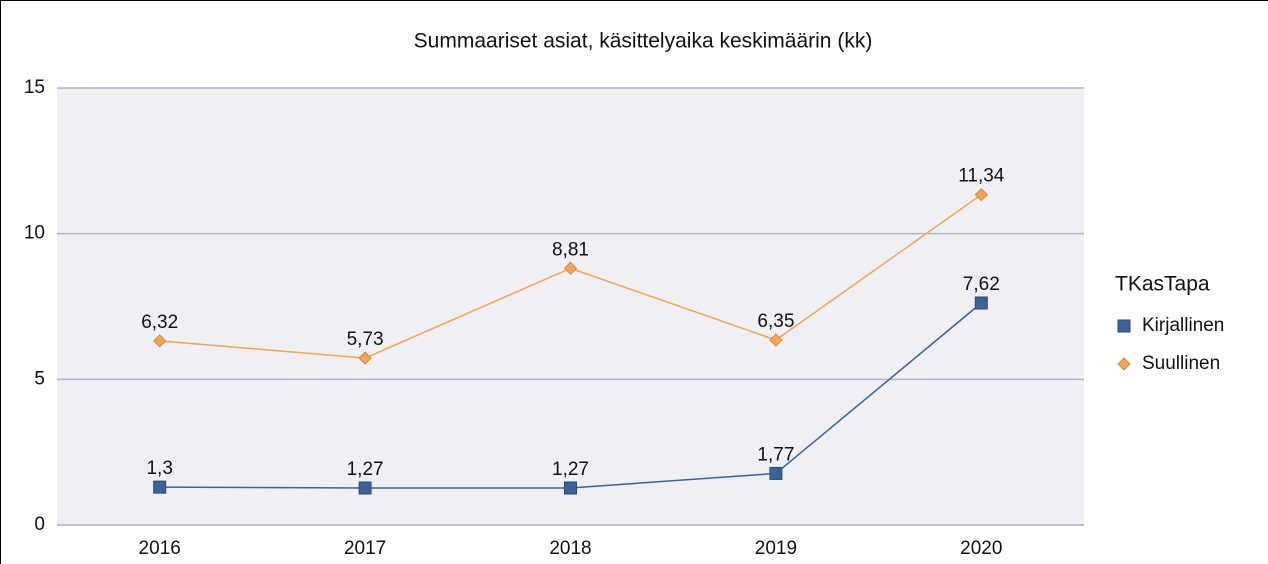 This screenshot has height=564, width=1268. Describe the element at coordinates (365, 548) in the screenshot. I see `x-tick-label: 2017` at that location.